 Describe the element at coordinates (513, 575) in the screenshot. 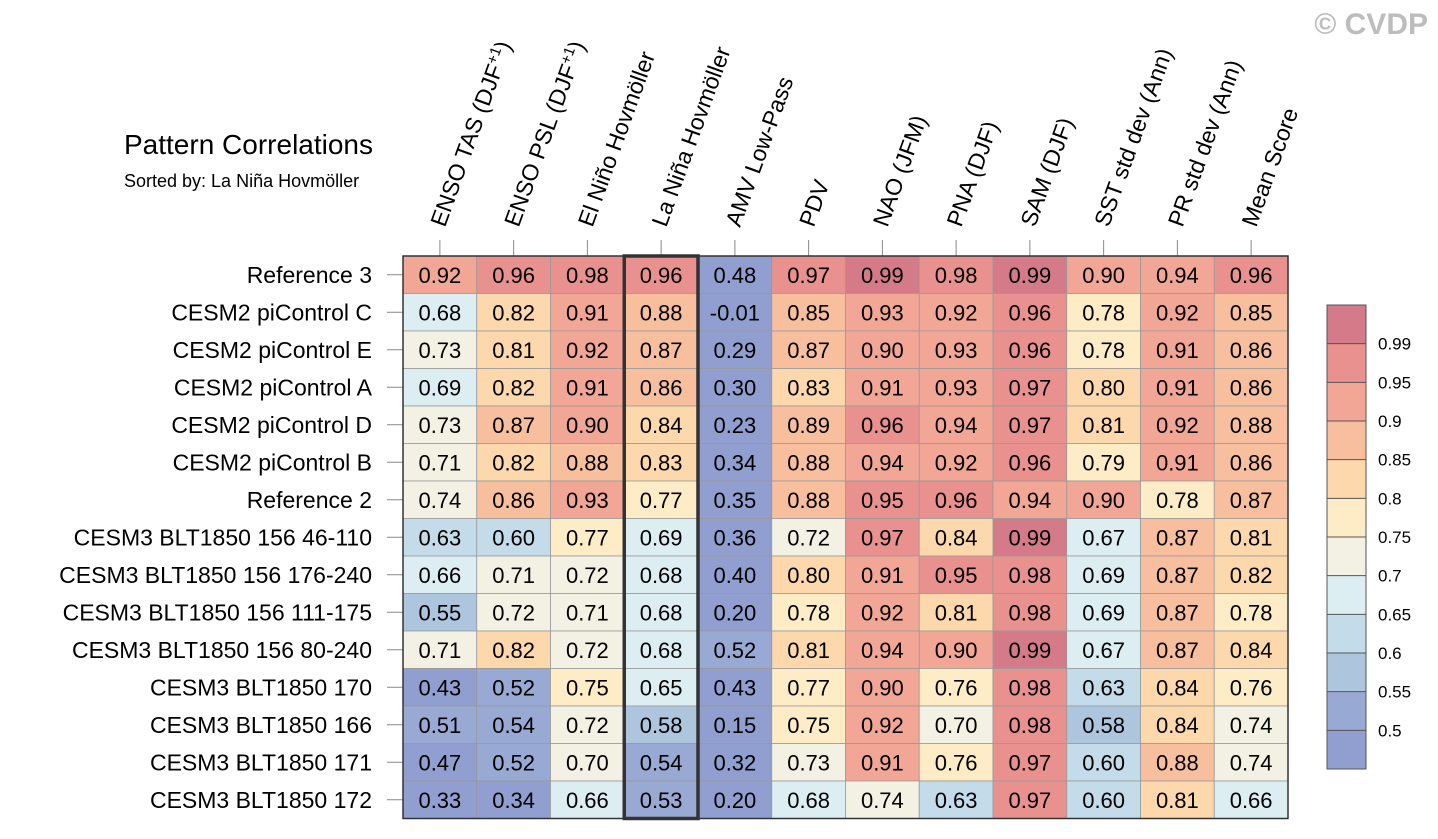

I see `cell-value: 0.71` at that location.